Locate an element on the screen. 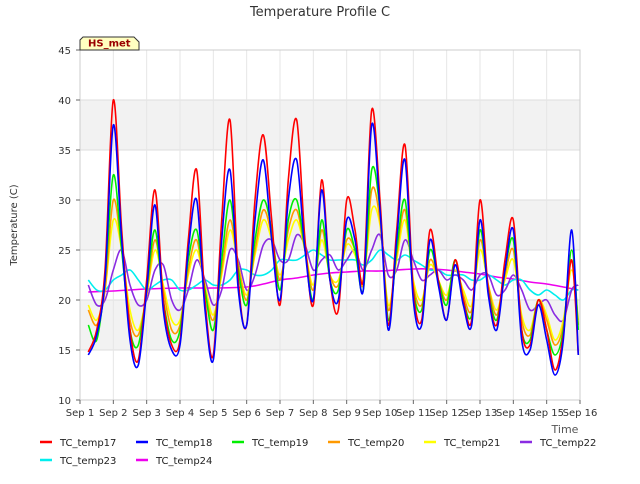 This screenshot has width=640, height=484. x-axis-label: Time is located at coordinates (565, 429).